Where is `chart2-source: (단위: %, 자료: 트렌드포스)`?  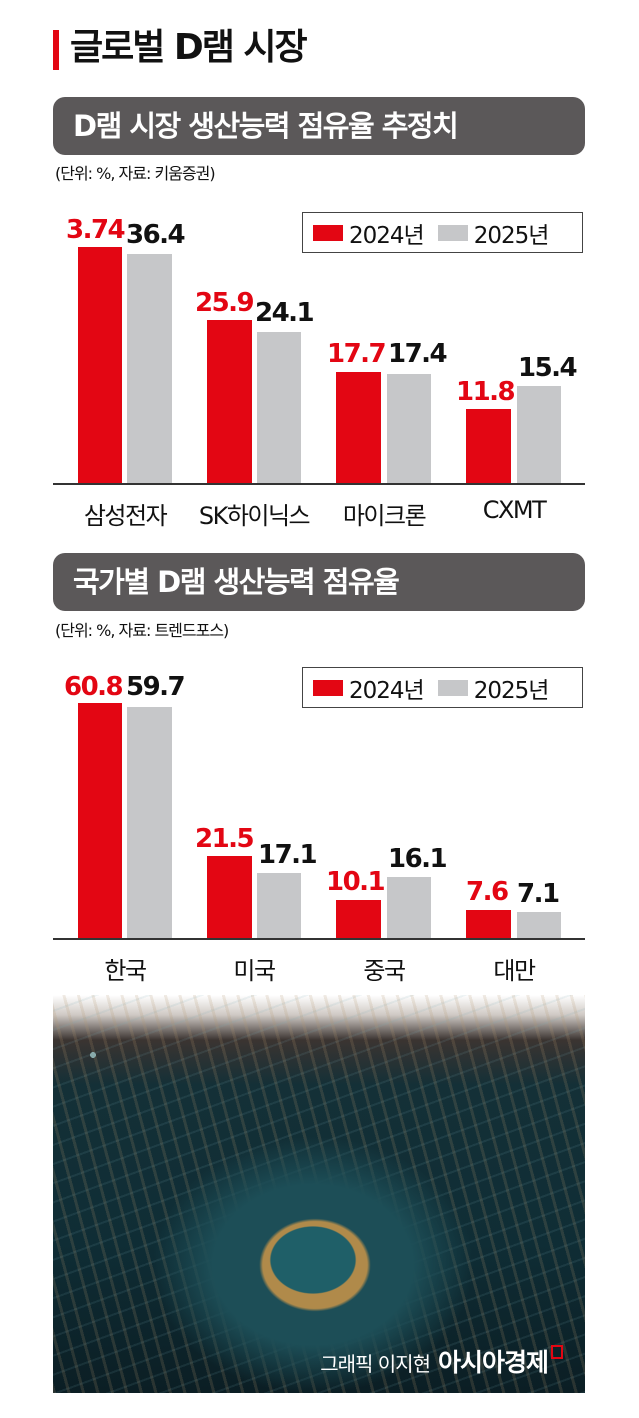 chart2-source: (단위: %, 자료: 트렌드포스) is located at coordinates (142, 630).